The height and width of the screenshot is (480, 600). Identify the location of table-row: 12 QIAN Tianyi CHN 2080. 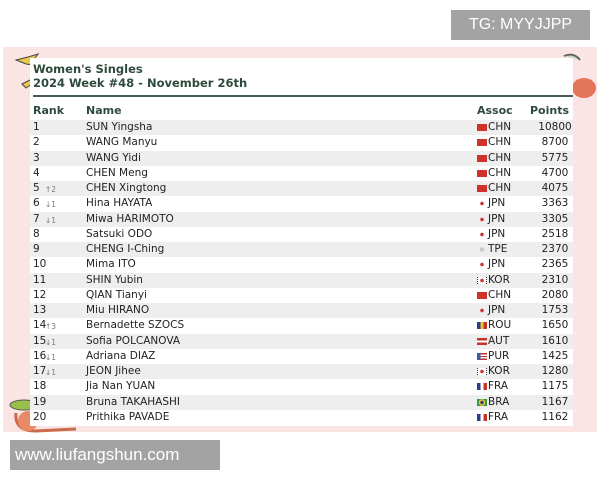
(301, 295).